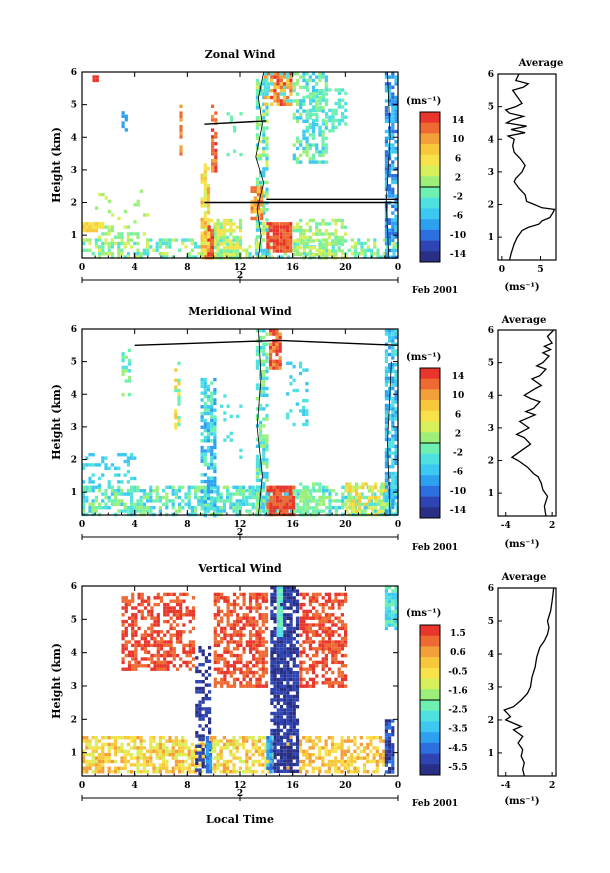  What do you see at coordinates (430, 182) in the screenshot?
I see `colorbar-swatch` at bounding box center [430, 182].